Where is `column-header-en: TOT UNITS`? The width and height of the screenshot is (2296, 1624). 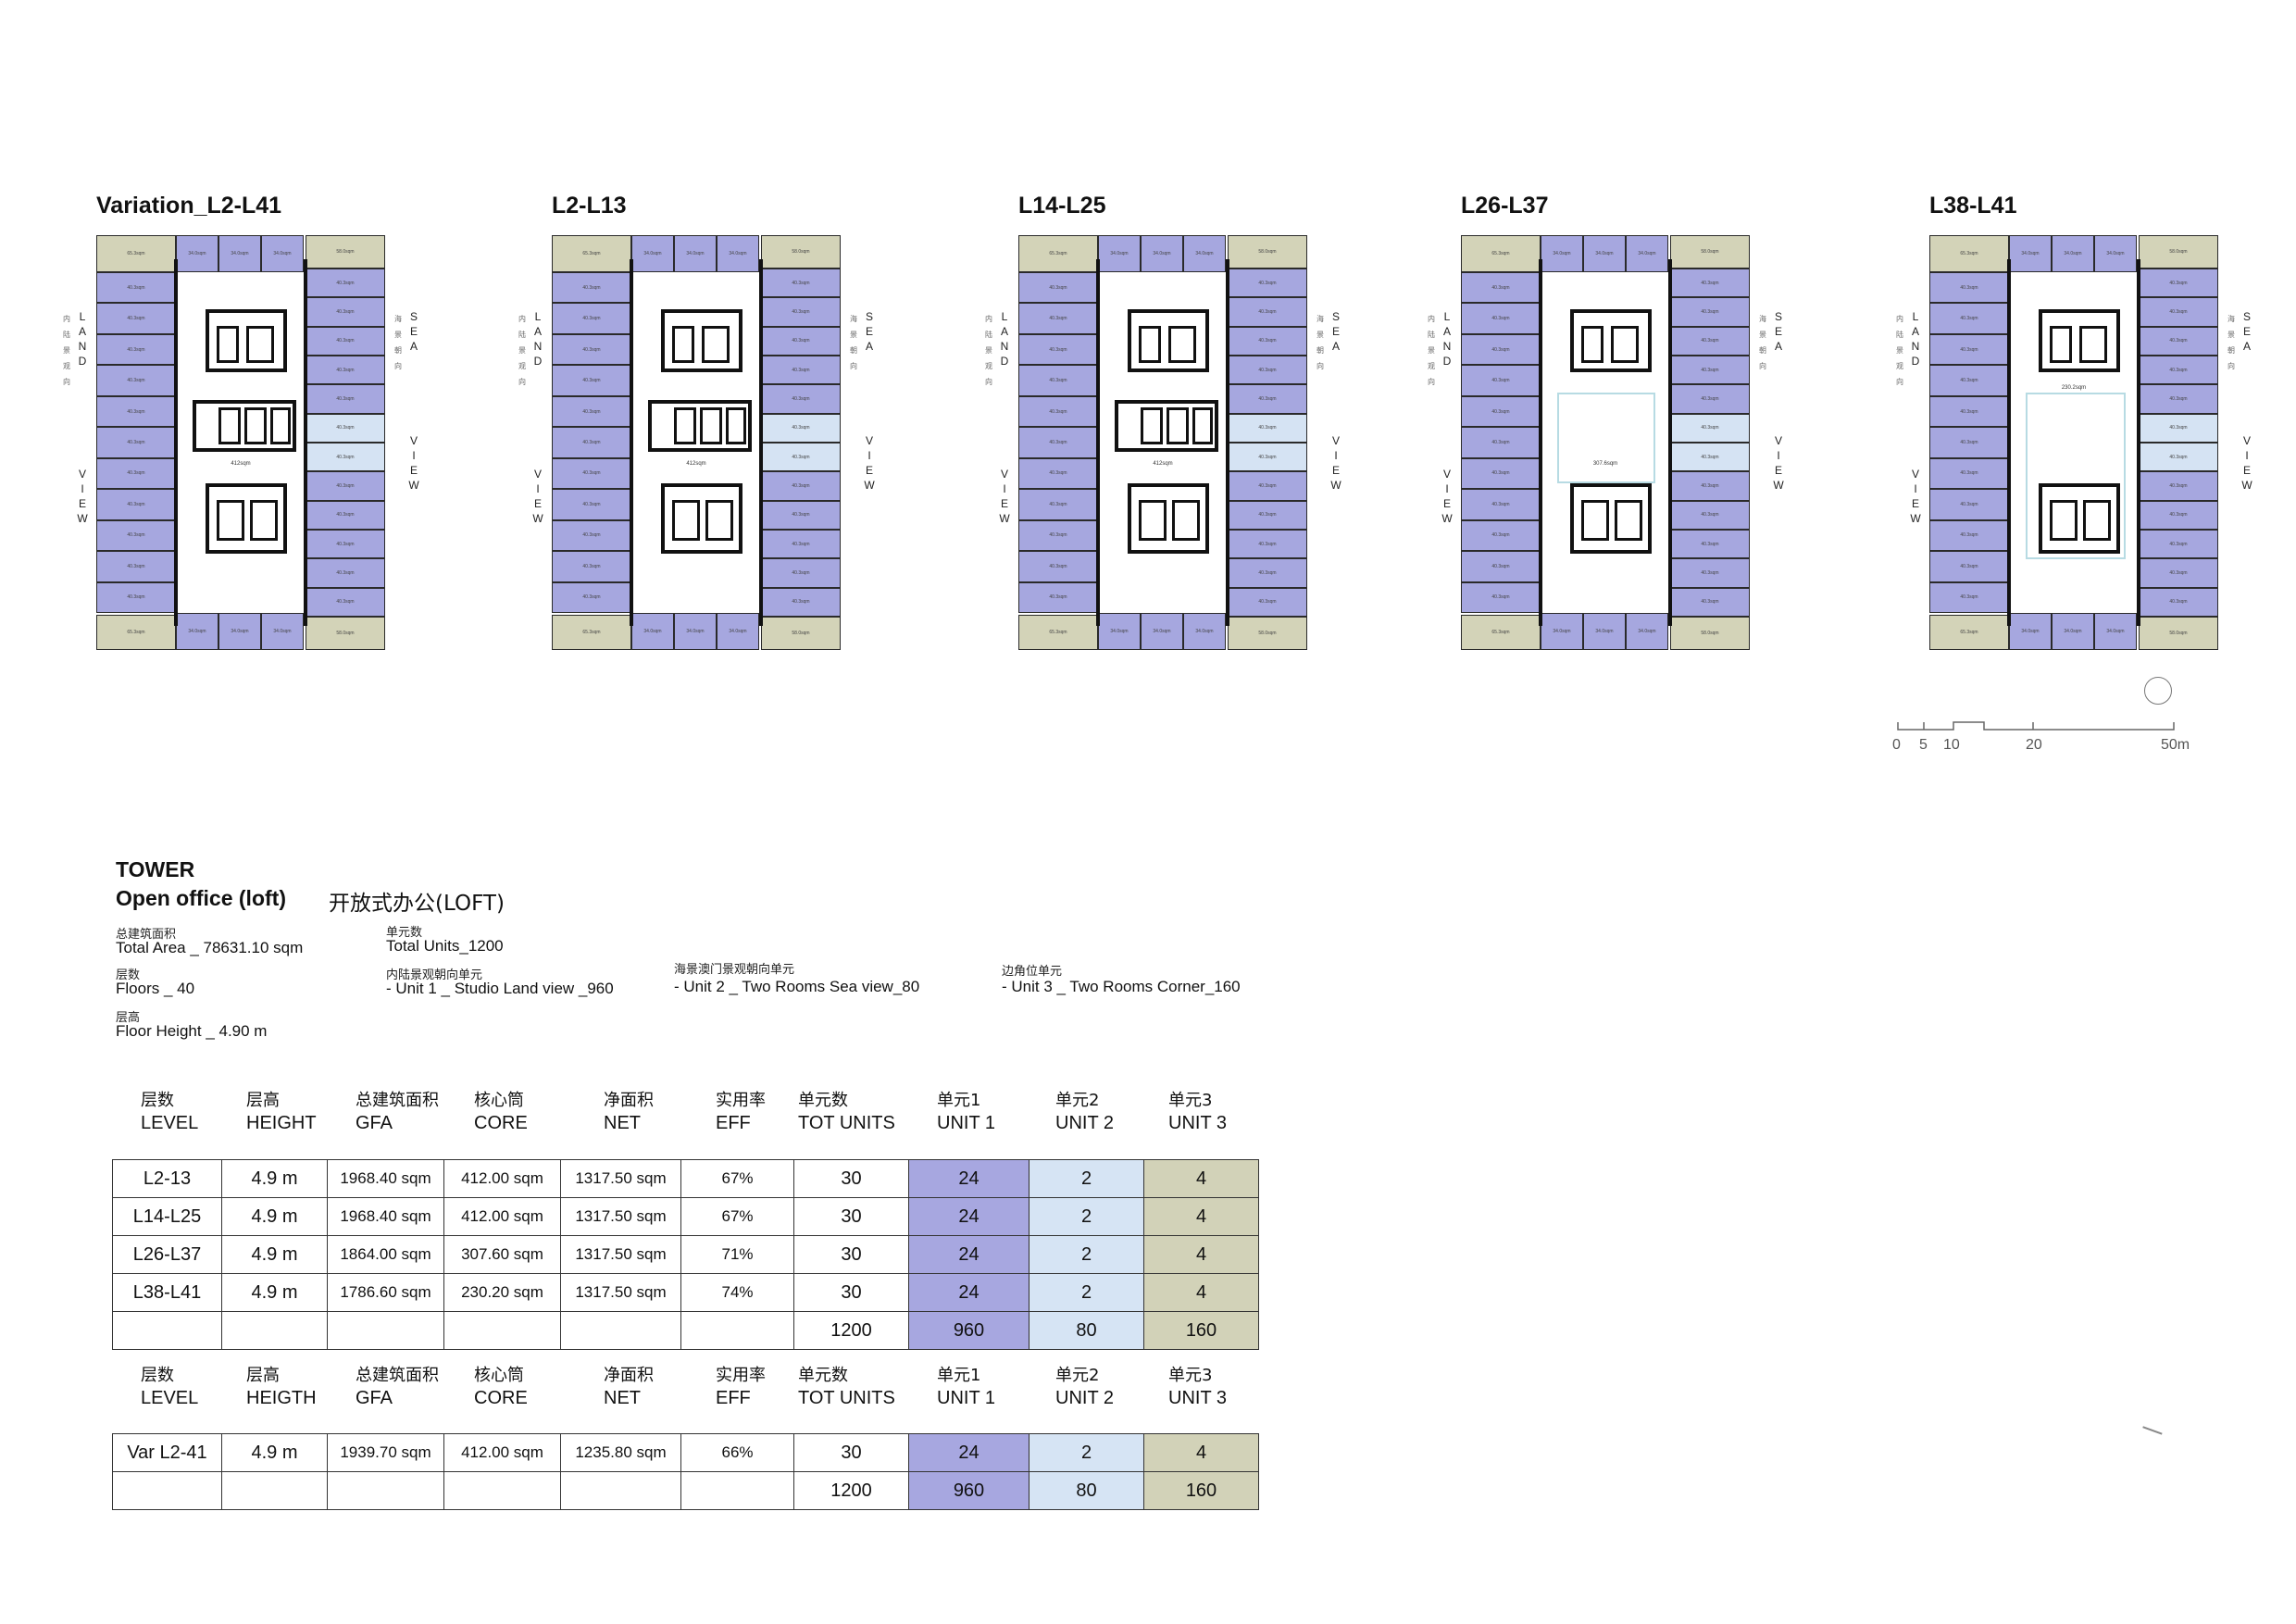
column-header-en: TOT UNITS is located at coordinates (846, 1123).